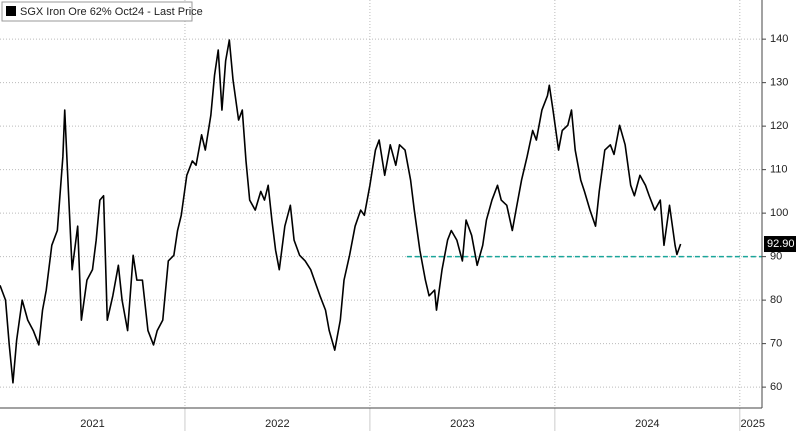 This screenshot has width=800, height=431. Describe the element at coordinates (111, 12) in the screenshot. I see `legend-label: SGX Iron Ore 62% Oct24 - Last Price` at that location.